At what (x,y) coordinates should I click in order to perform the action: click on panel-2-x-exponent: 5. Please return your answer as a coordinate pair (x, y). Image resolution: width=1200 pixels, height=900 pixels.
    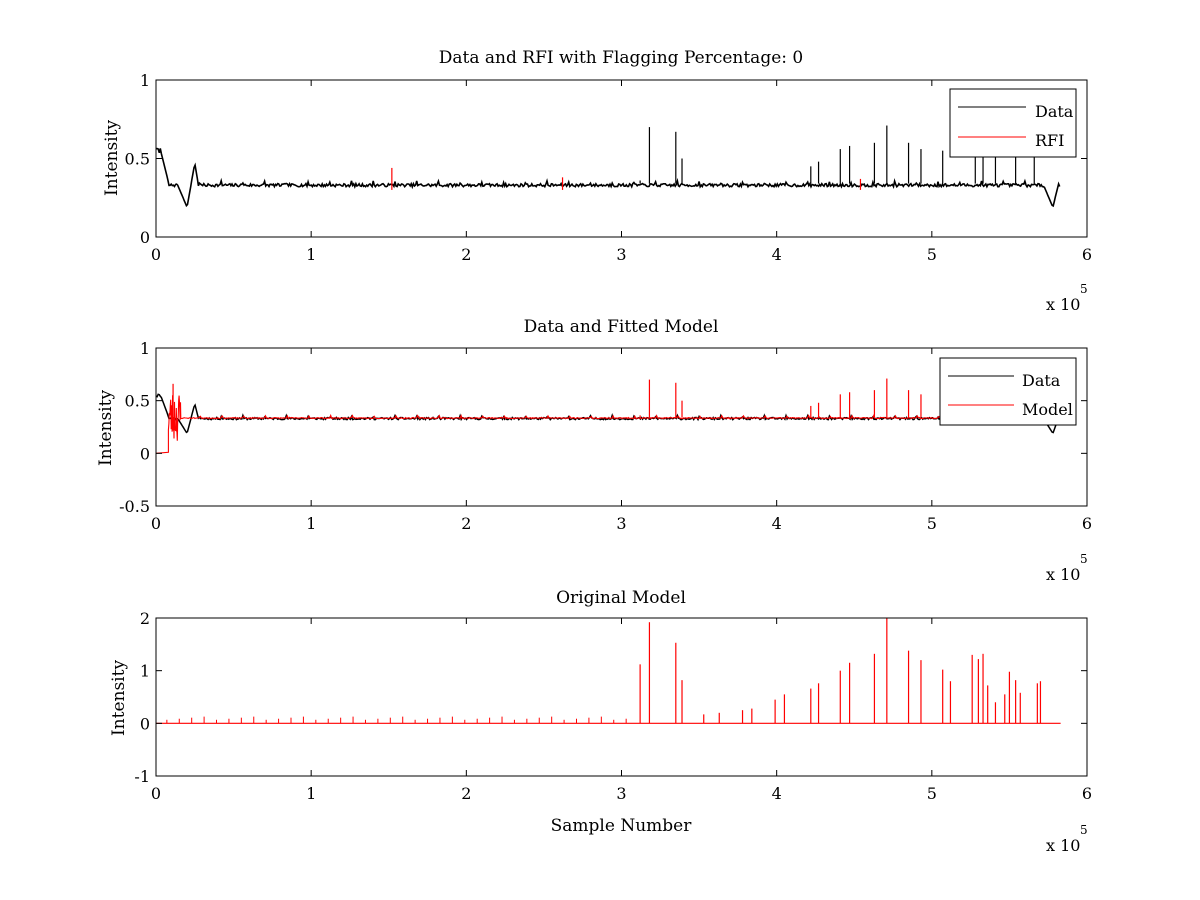
    Looking at the image, I should click on (1084, 559).